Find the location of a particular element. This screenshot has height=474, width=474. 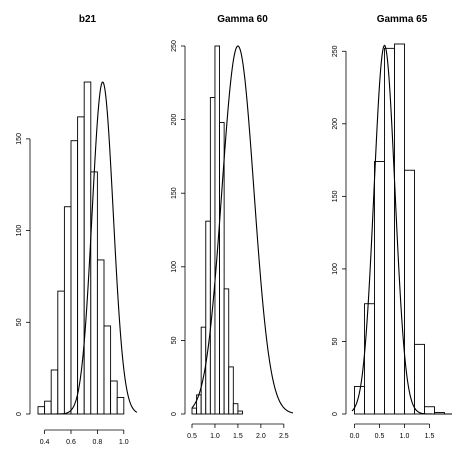

x-tick-label: 2.0 is located at coordinates (261, 436).